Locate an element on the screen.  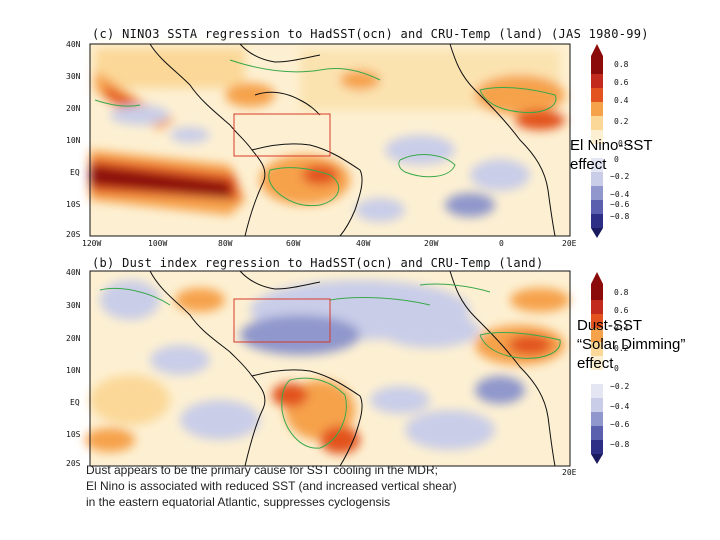
panel-c-annotation: El Nino-SST effect is located at coordinates (611, 155).